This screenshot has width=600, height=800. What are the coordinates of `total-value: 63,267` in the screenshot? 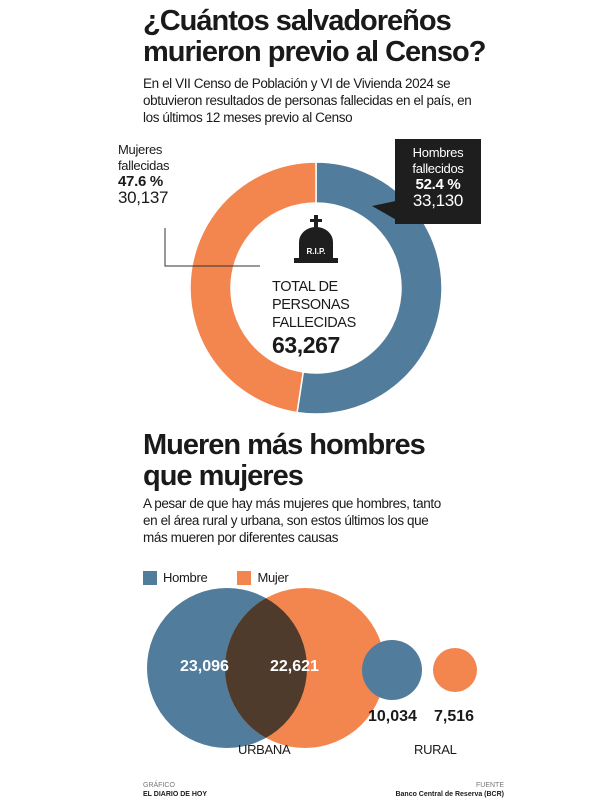 It's located at (306, 345).